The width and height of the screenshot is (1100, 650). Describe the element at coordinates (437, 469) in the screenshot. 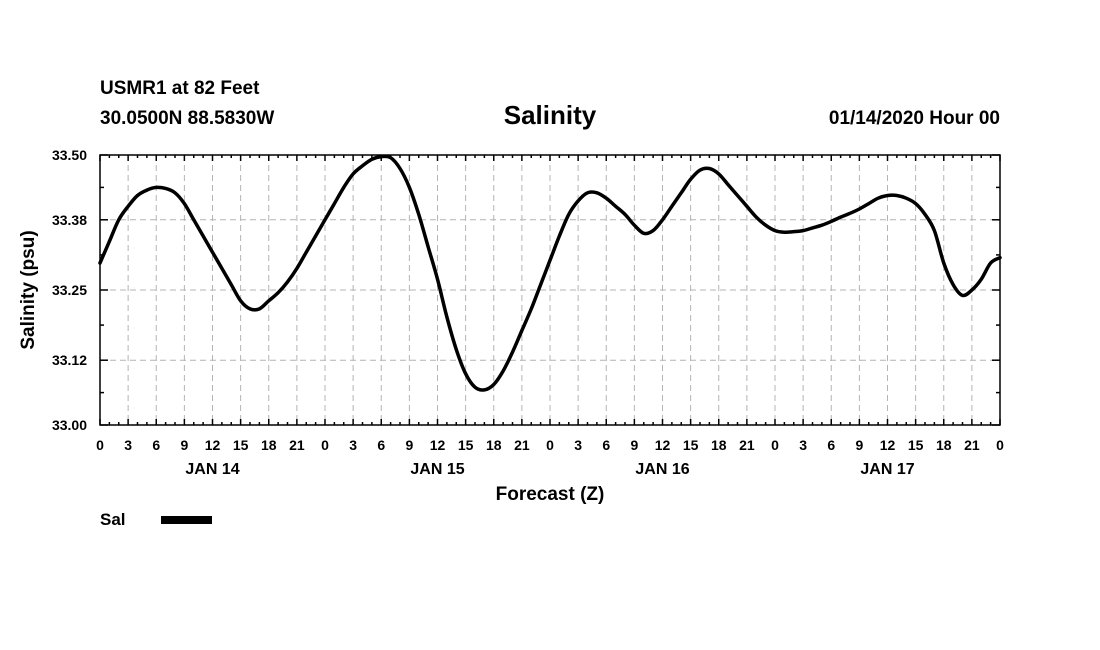

I see `day-label: JAN 15` at that location.